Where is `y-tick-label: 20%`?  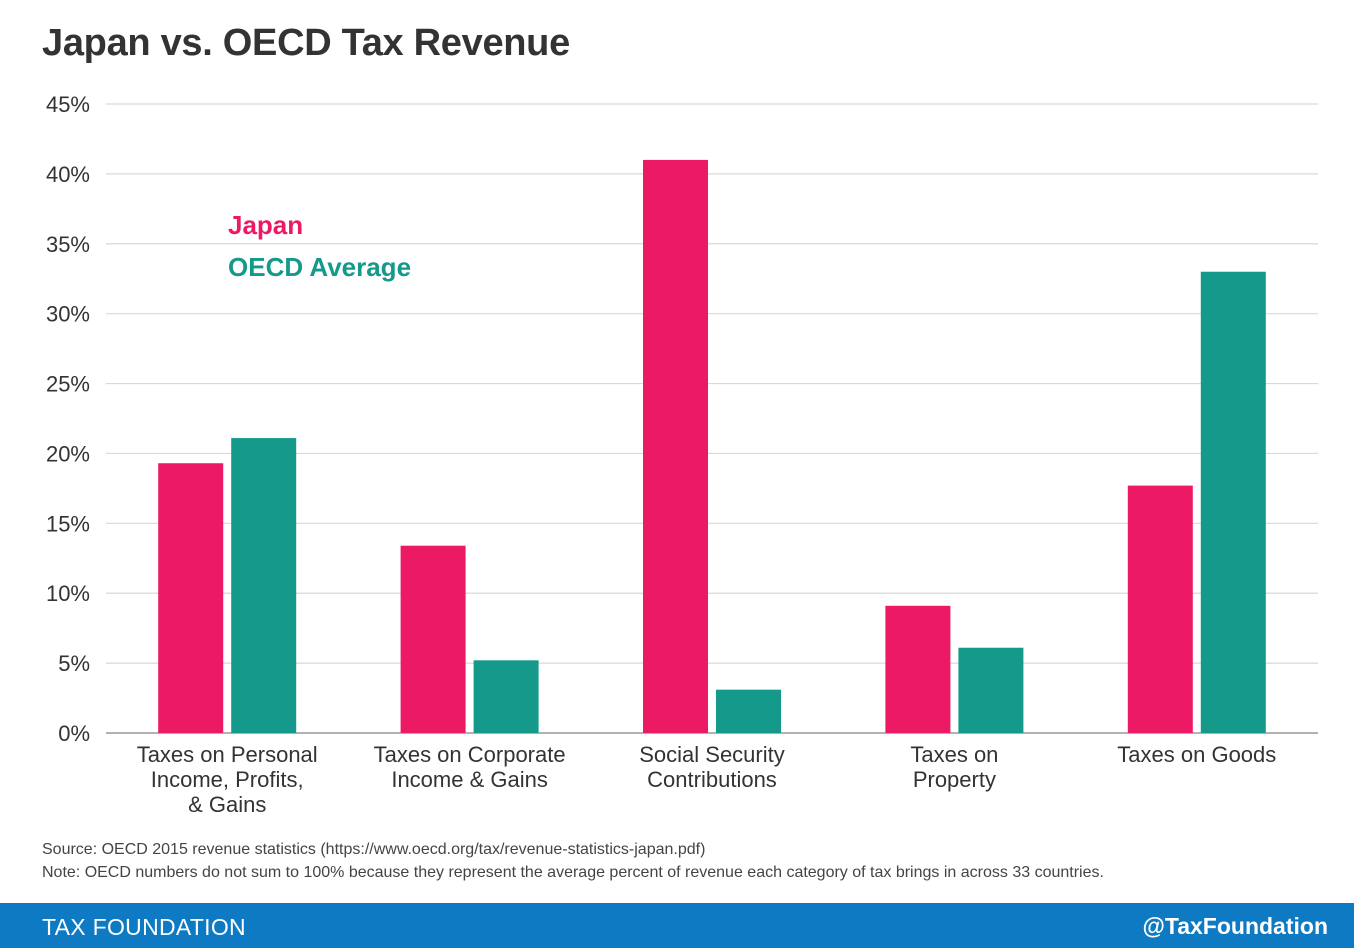
y-tick-label: 20% is located at coordinates (68, 453).